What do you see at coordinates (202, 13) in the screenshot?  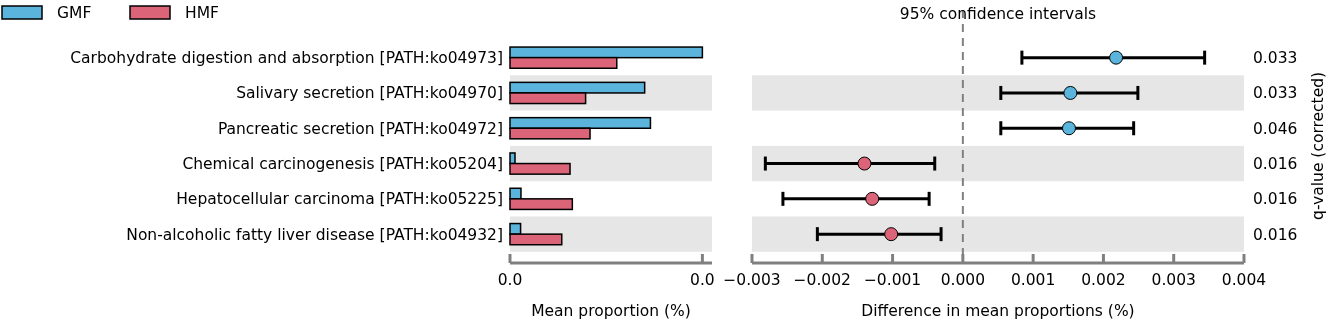 I see `legend-label: HMF` at bounding box center [202, 13].